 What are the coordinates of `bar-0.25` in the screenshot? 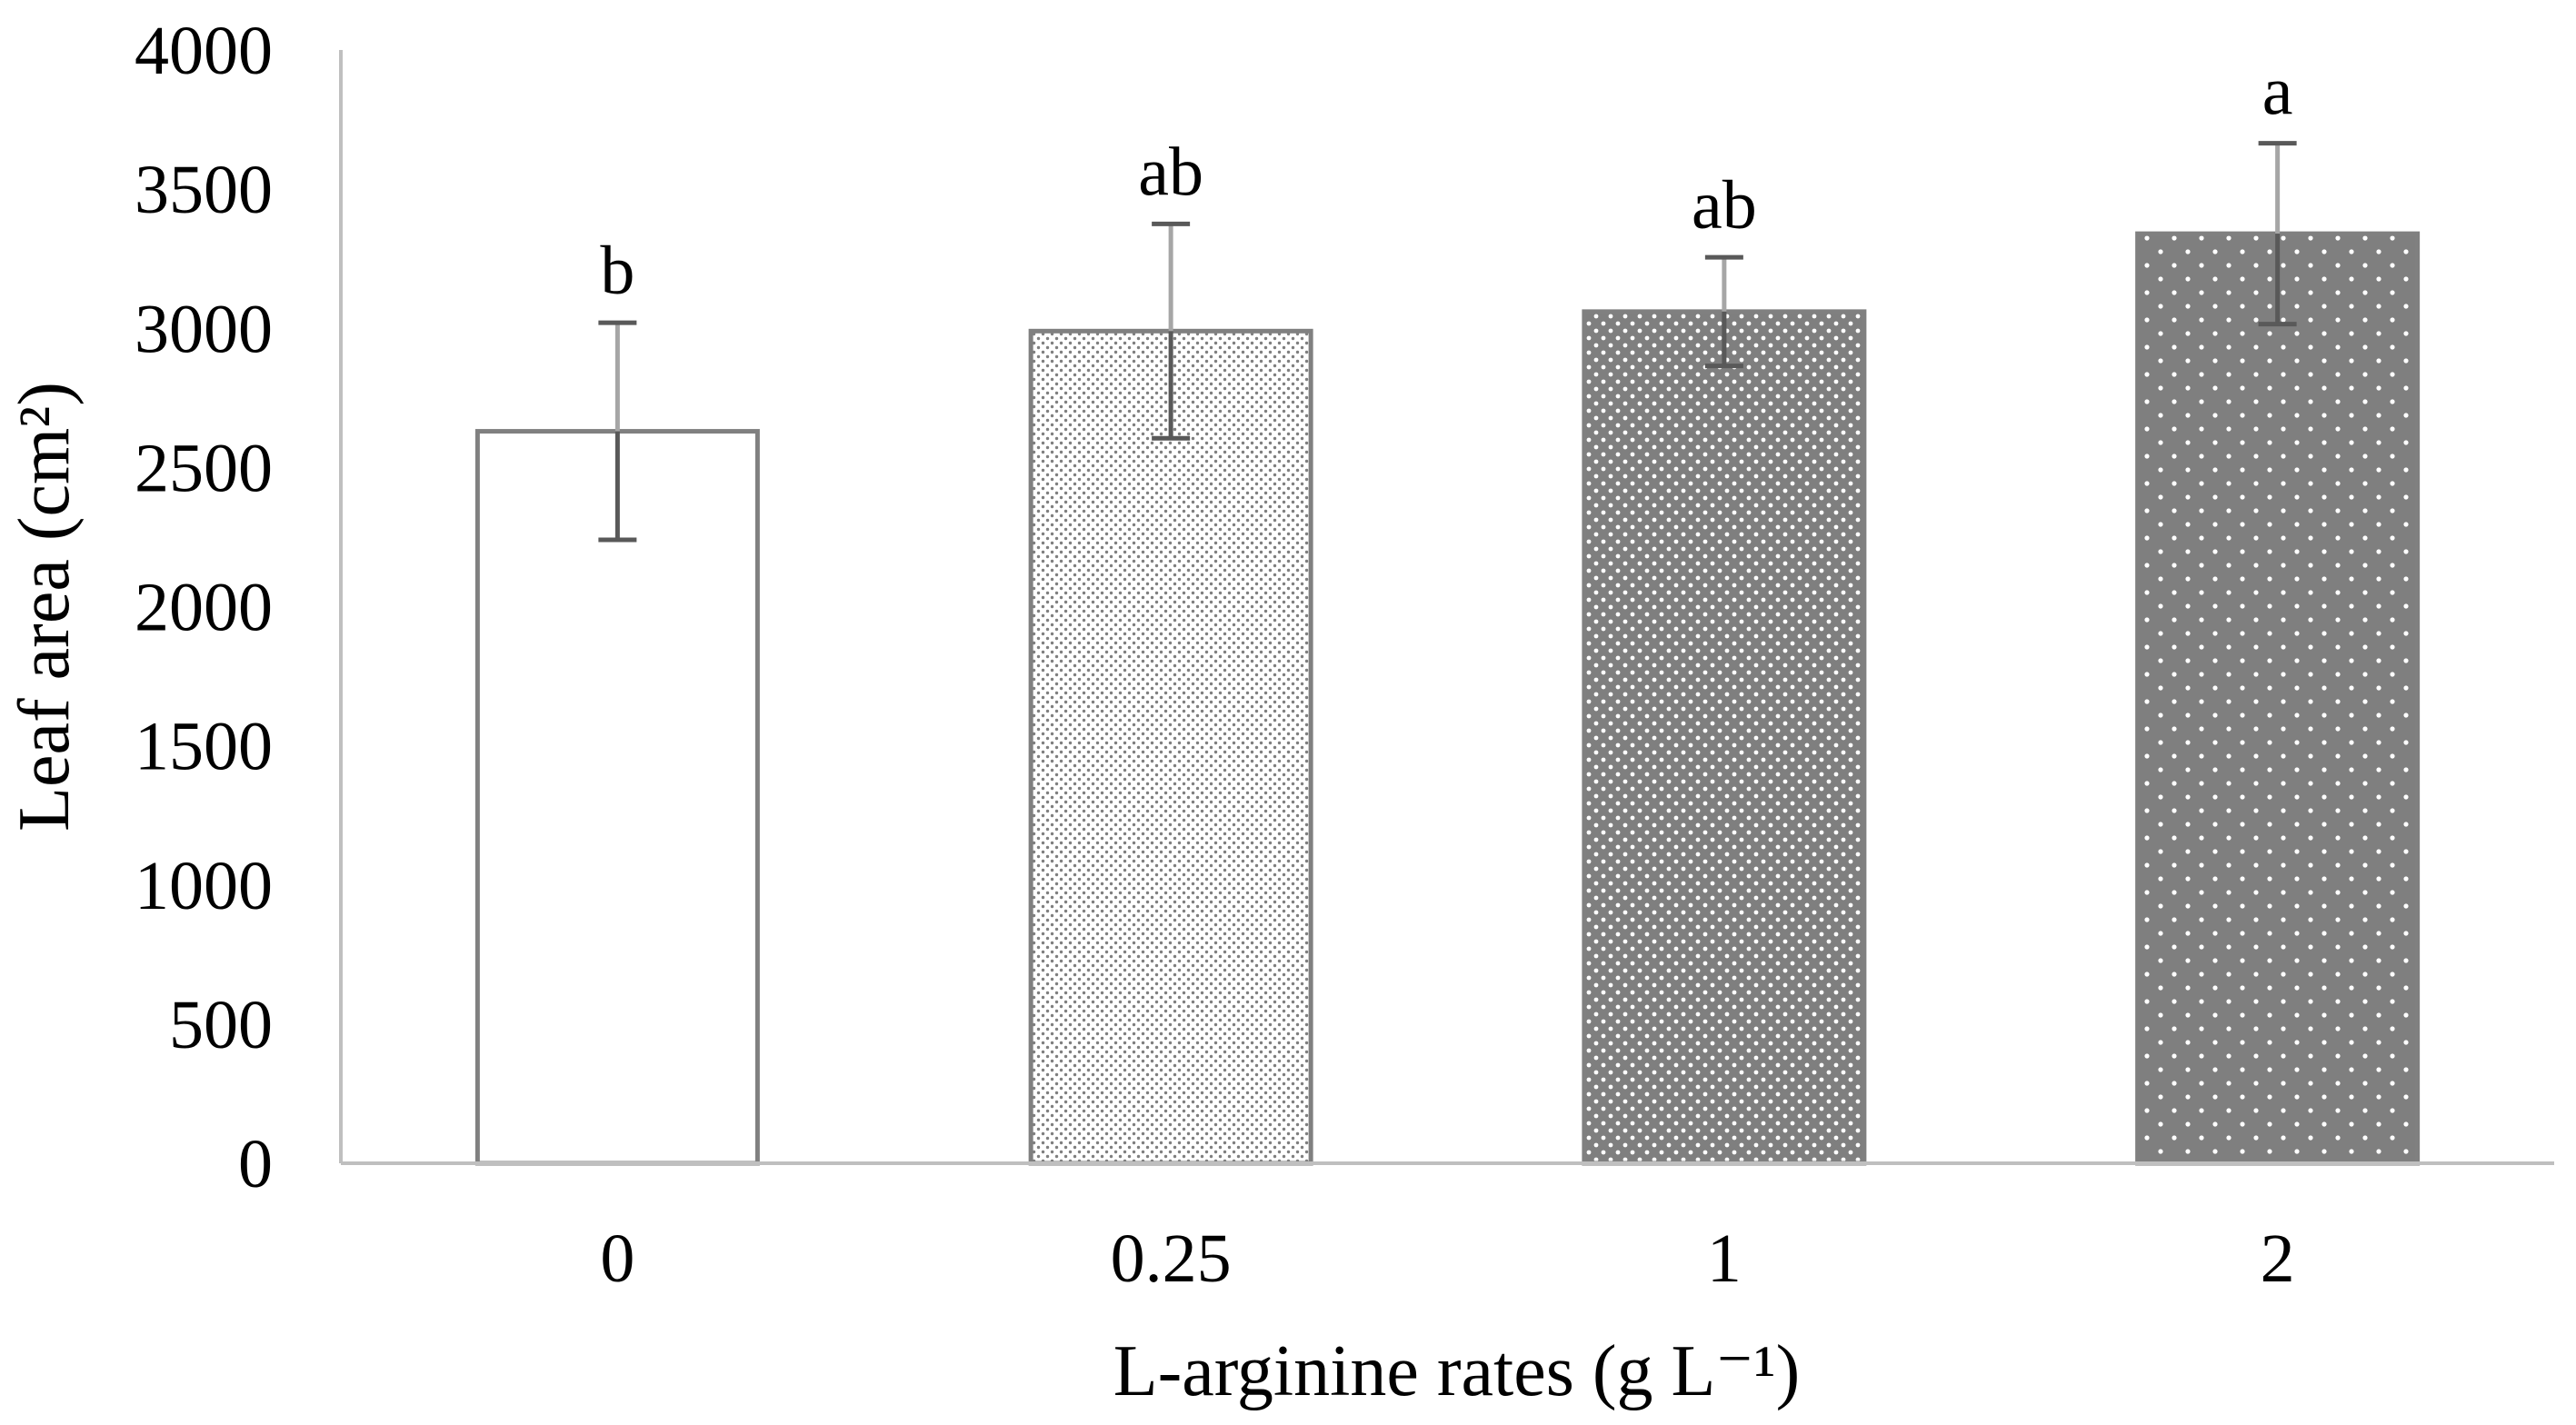 It's located at (1170, 747).